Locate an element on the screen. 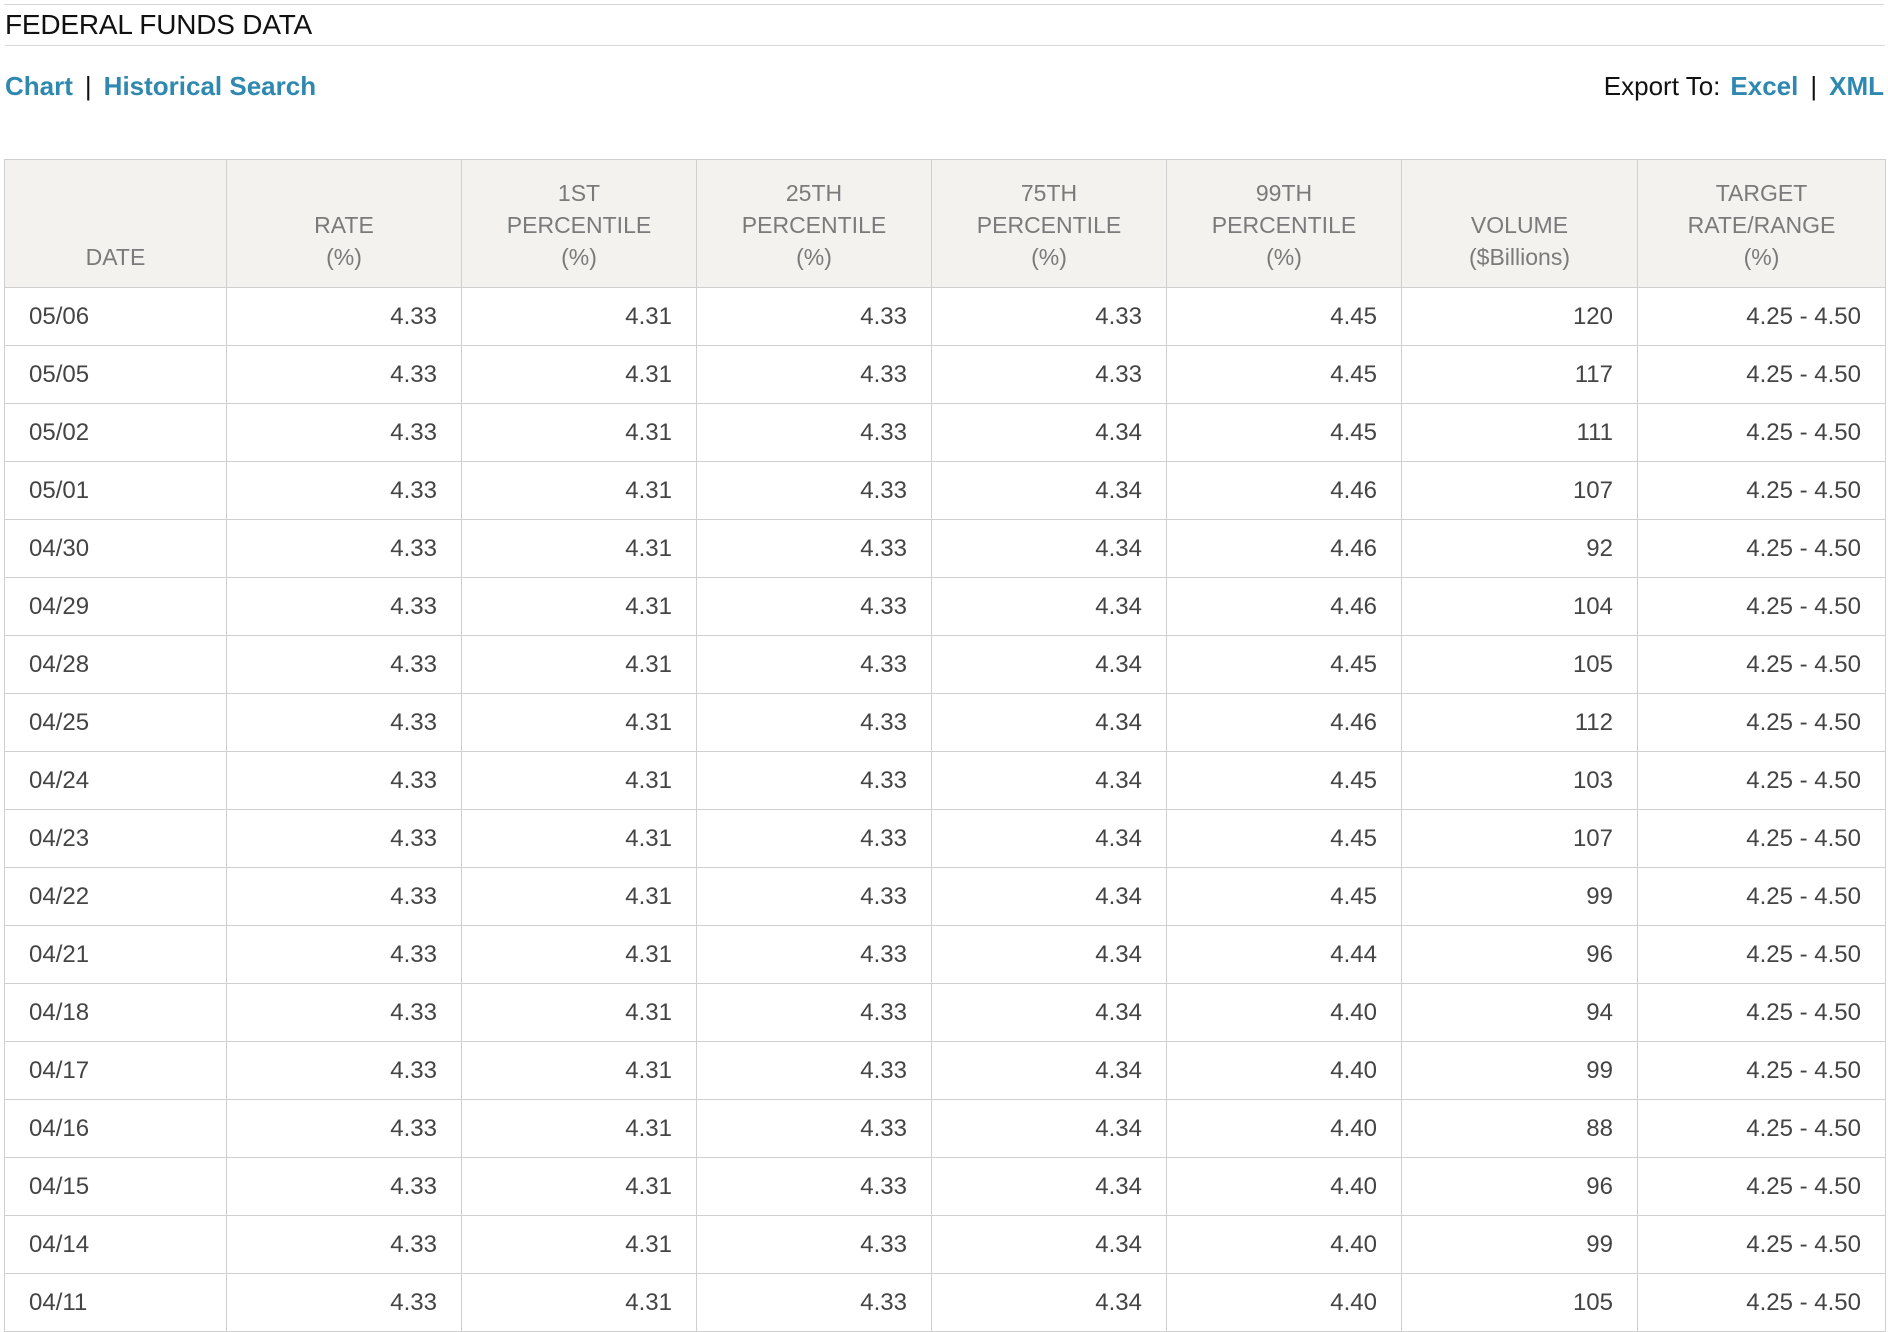 The width and height of the screenshot is (1888, 1332). cell-date: 04/15 is located at coordinates (115, 1186).